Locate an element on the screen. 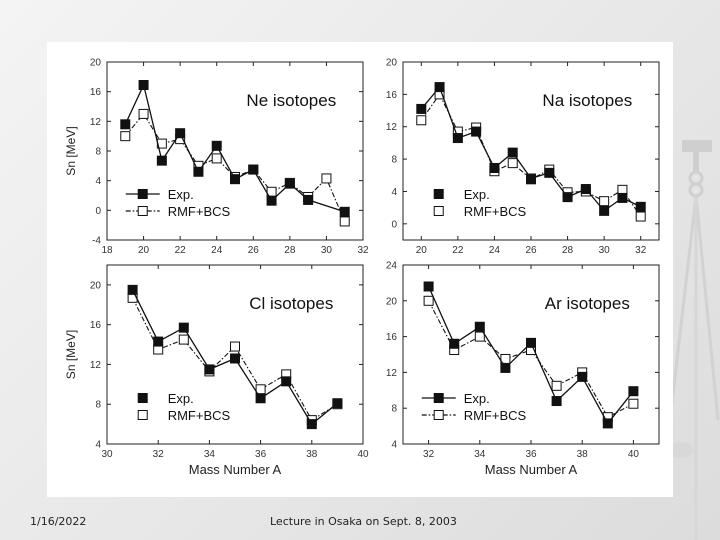 The image size is (720, 540). decorative-stand is located at coordinates (693, 340).